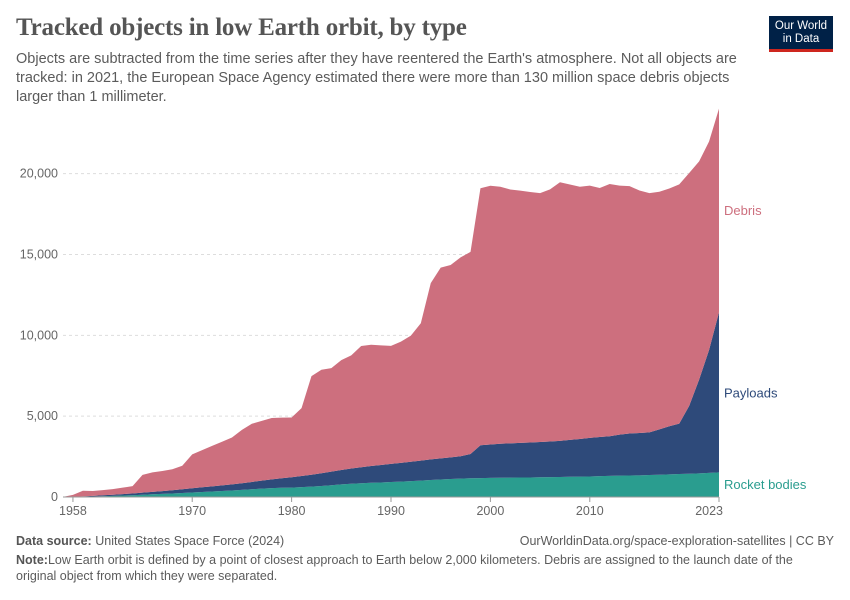 This screenshot has height=600, width=850. Describe the element at coordinates (743, 210) in the screenshot. I see `series-label-debris: Debris` at that location.